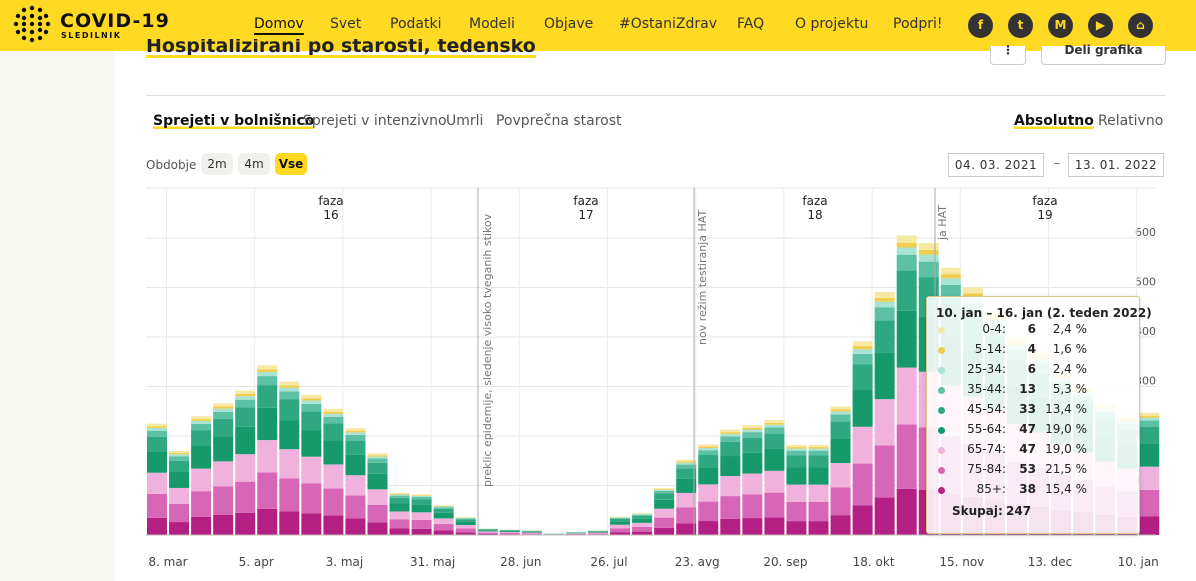 This screenshot has width=1196, height=581. I want to click on nav-item-8: Podpri!, so click(918, 24).